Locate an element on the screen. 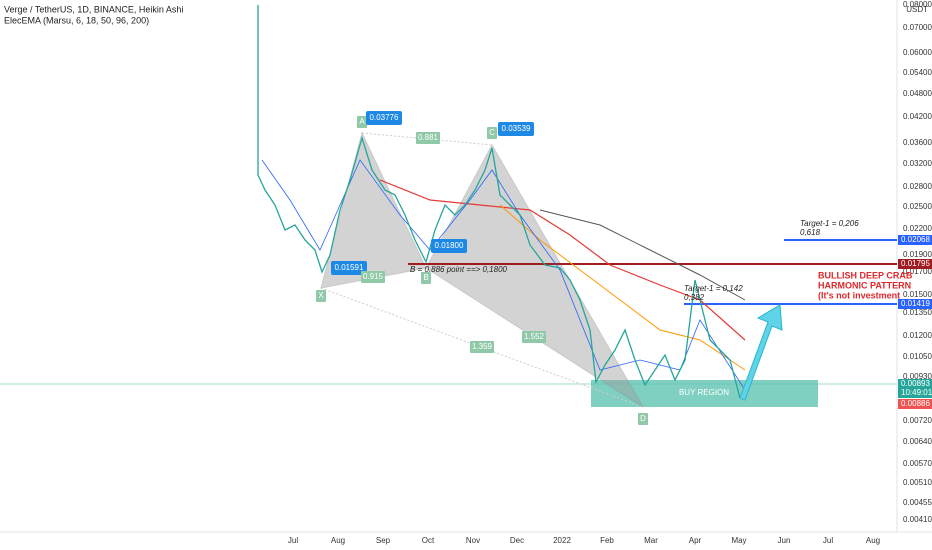  price-label: 0.01050 is located at coordinates (917, 356).